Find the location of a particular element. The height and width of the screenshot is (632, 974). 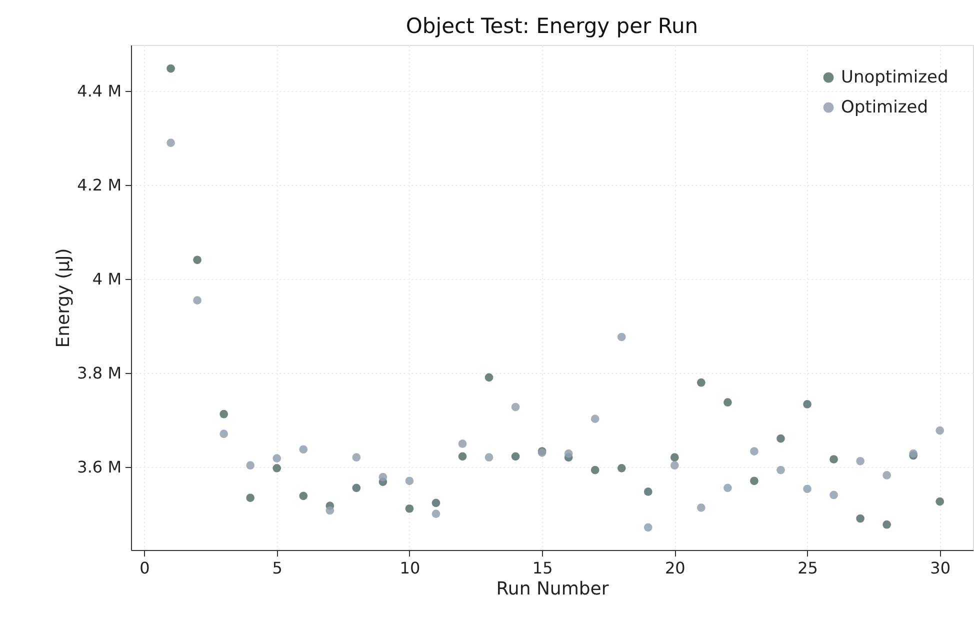

x-tick-label: 25 is located at coordinates (808, 568).